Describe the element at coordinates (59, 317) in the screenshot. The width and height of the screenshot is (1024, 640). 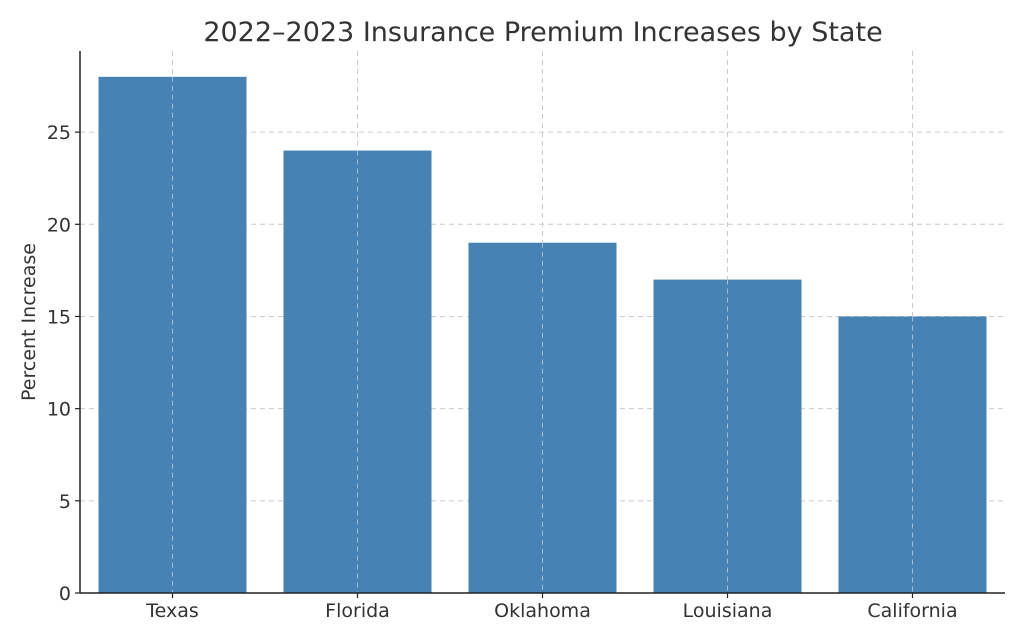
I see `y-tick-label: 15` at that location.